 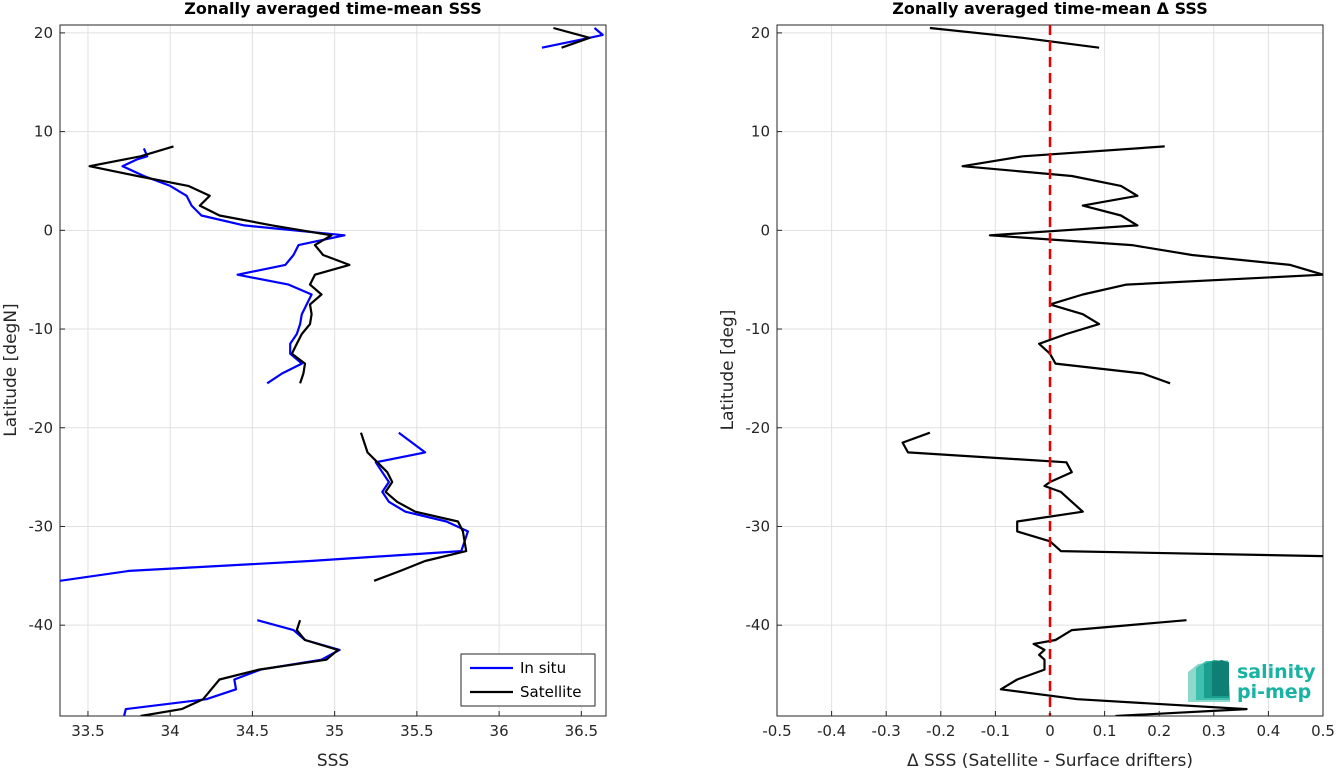 What do you see at coordinates (170, 731) in the screenshot?
I see `sss-x-tick-label: 34` at bounding box center [170, 731].